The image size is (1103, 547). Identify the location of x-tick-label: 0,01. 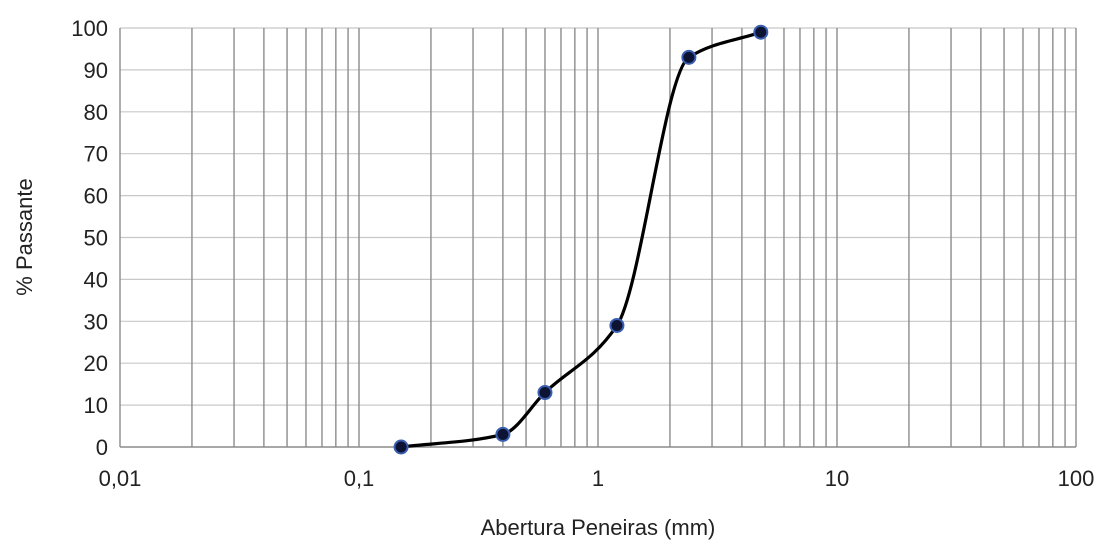
(120, 478).